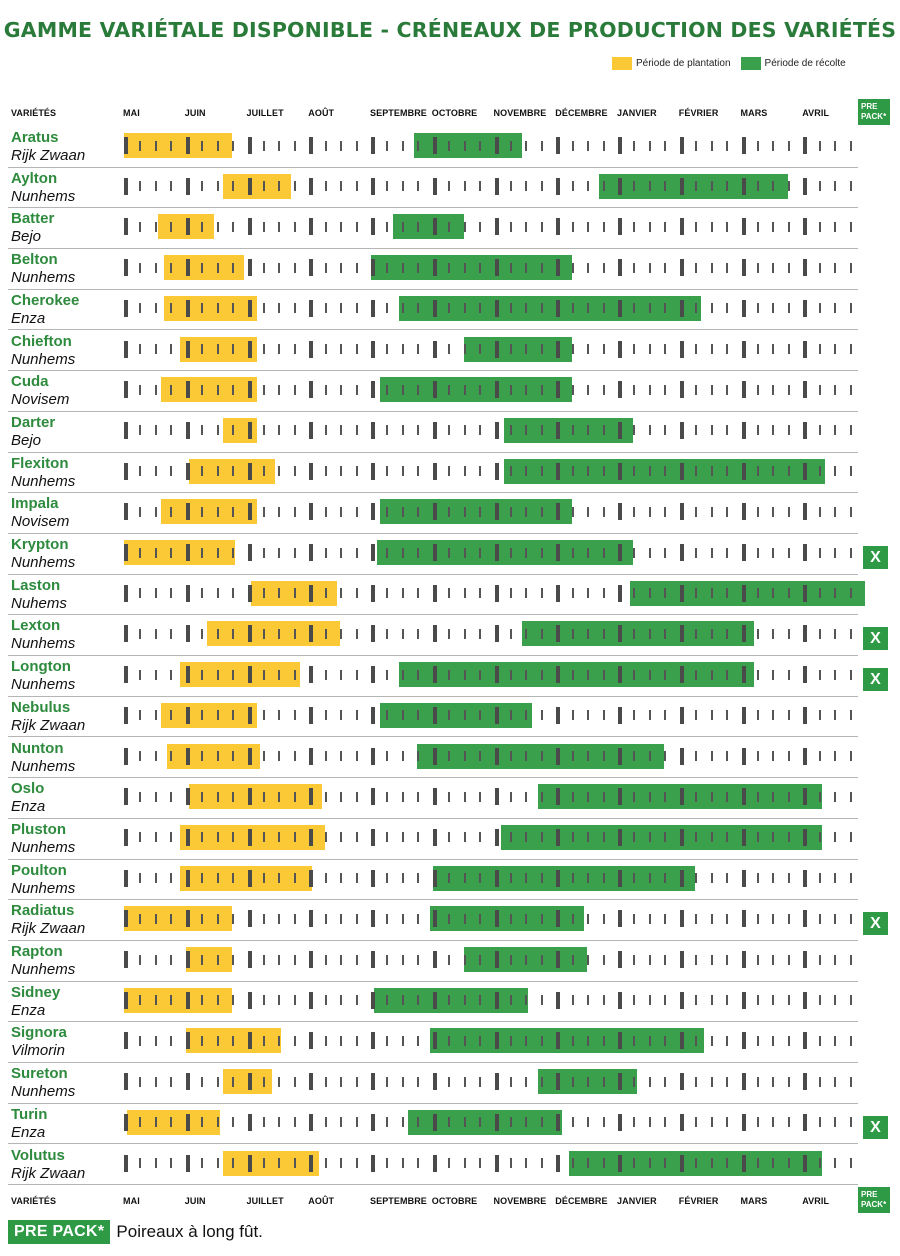 This screenshot has height=1256, width=900. What do you see at coordinates (43, 911) in the screenshot?
I see `variety-name: Radiatus` at bounding box center [43, 911].